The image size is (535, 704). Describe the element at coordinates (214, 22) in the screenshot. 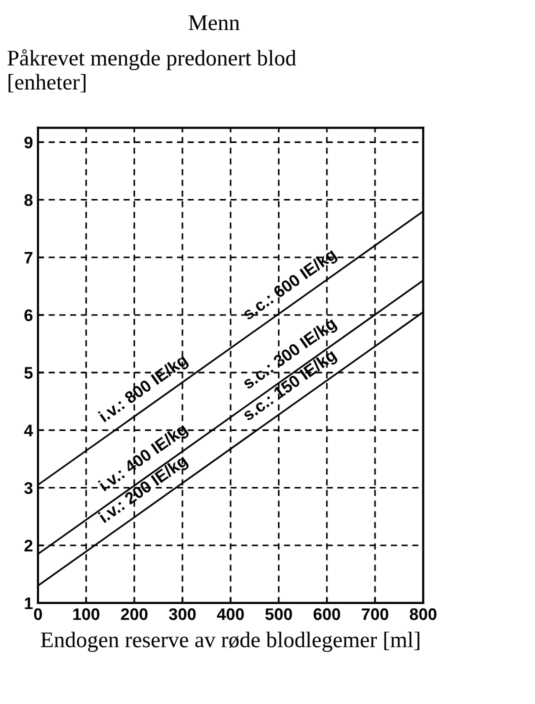

I see `chart-title: Menn` at that location.